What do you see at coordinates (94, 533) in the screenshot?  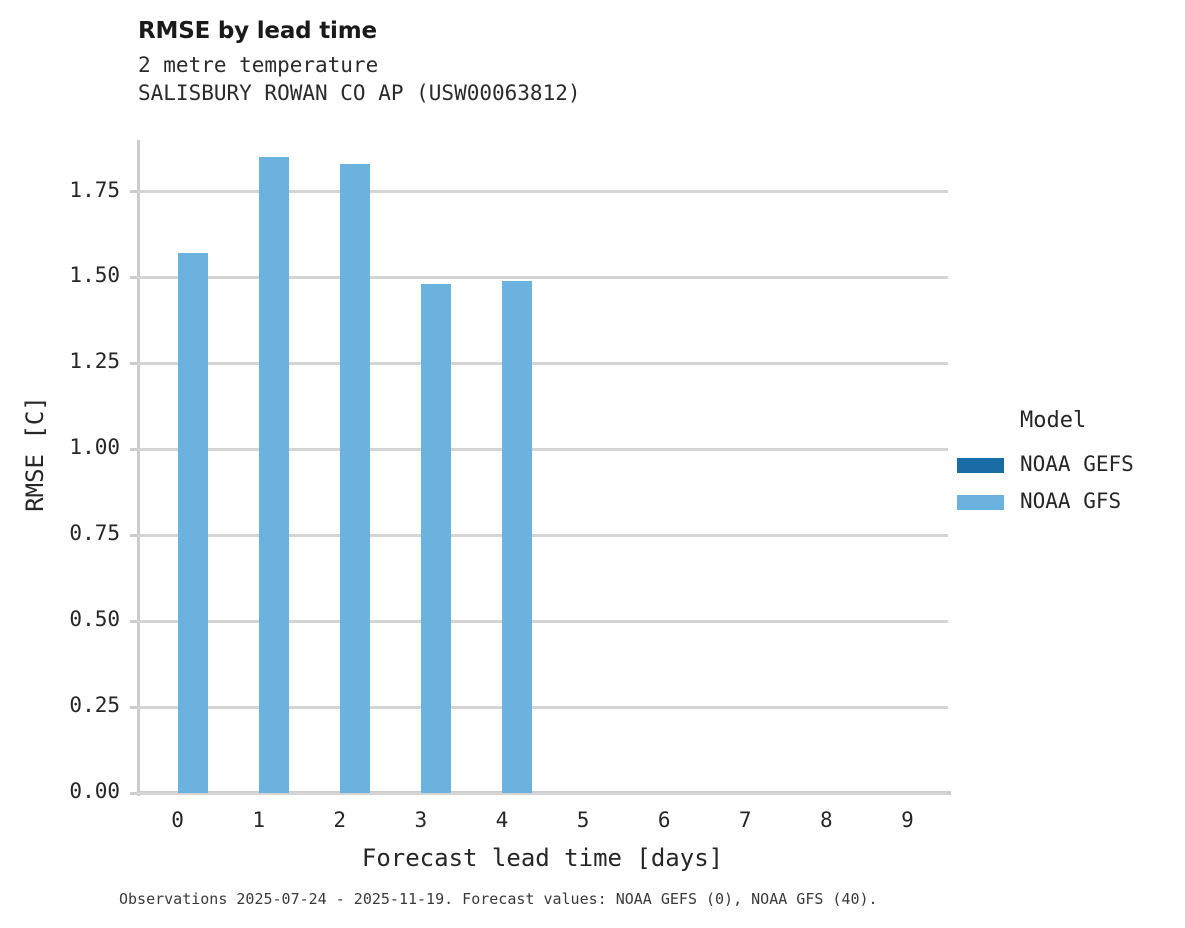 I see `y-tick-label: 0.75` at bounding box center [94, 533].